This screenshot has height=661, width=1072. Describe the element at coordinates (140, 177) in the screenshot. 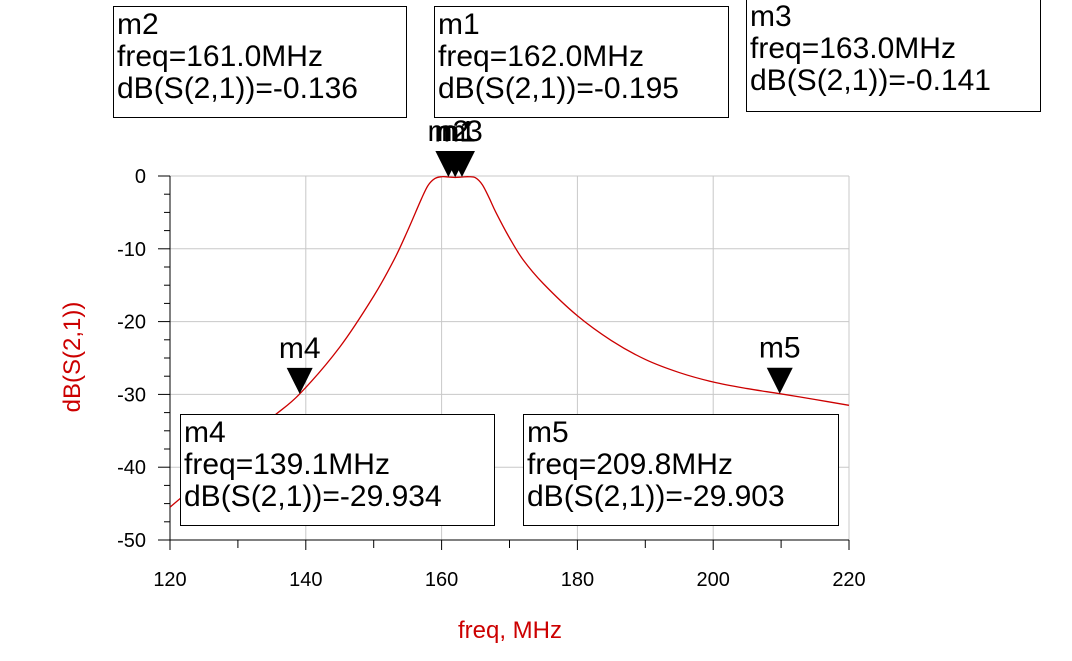

I see `y-tick-label: 0` at that location.